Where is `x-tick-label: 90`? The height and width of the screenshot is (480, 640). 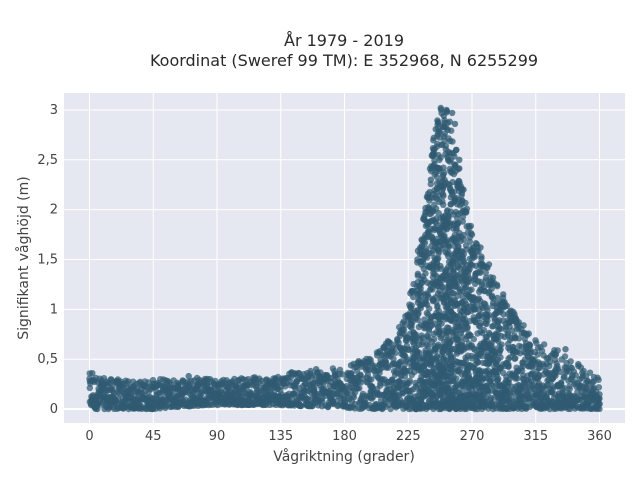
x-tick-label: 90 is located at coordinates (217, 436).